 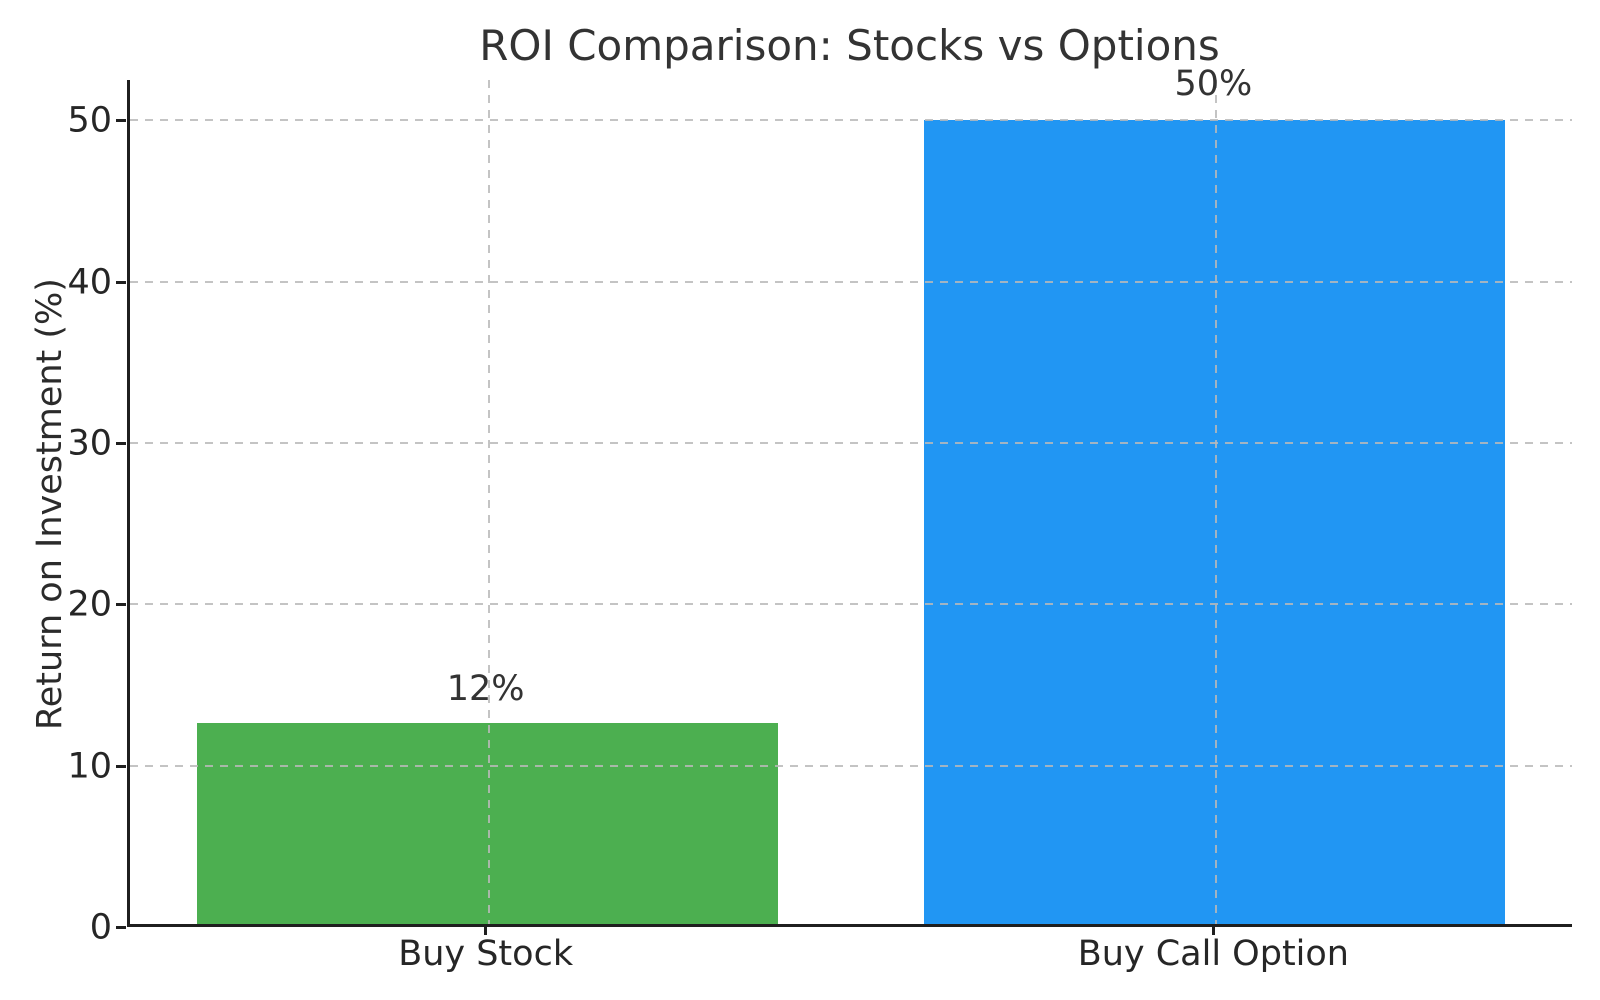 I want to click on bar-value-label-50pct: 50%, so click(x=1213, y=84).